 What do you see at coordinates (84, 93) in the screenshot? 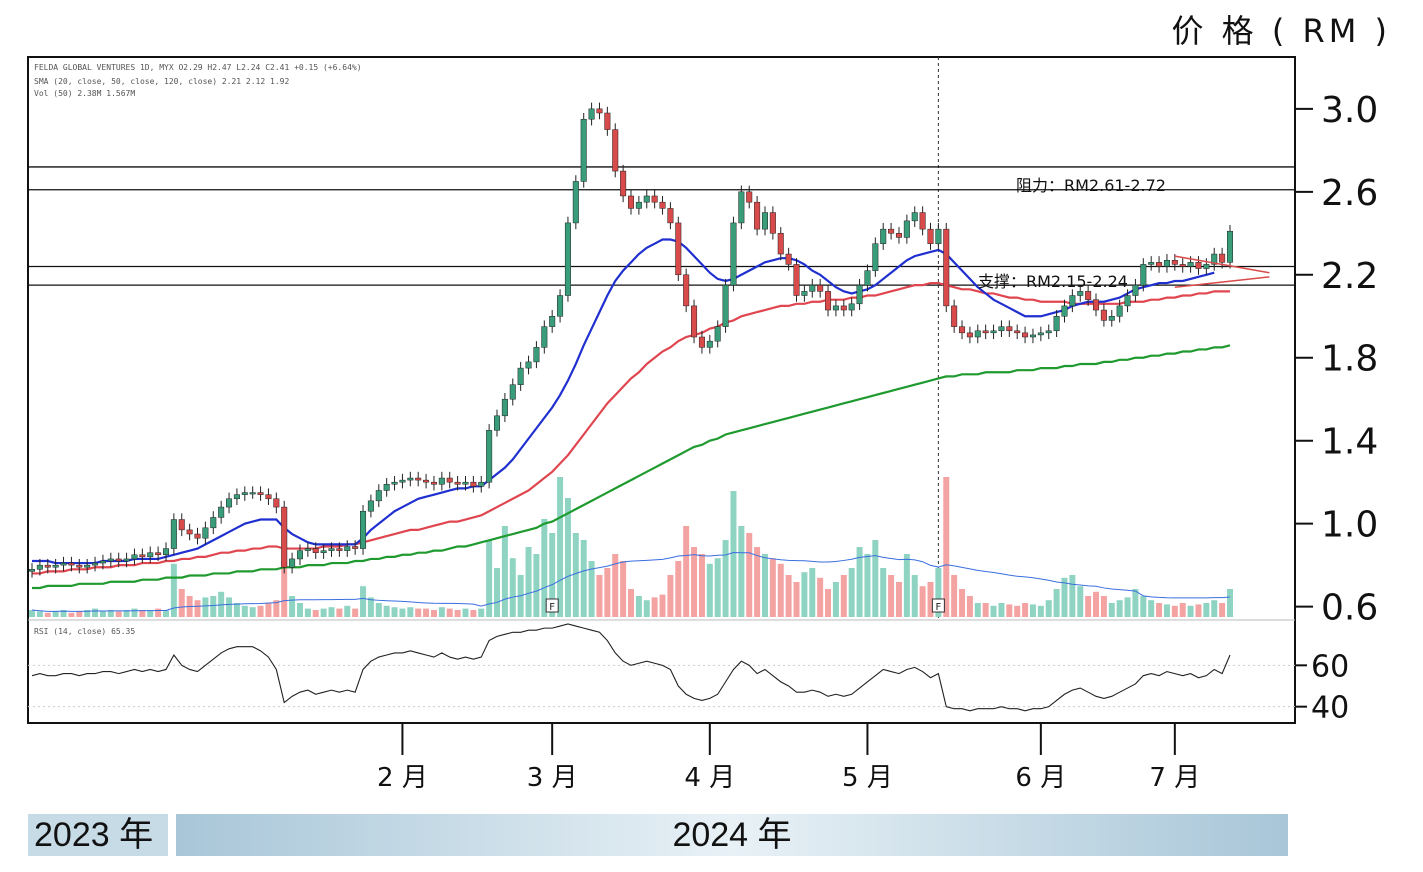
I see `legend-line-3: Vol (50) 2.38M 1.567M` at bounding box center [84, 93].